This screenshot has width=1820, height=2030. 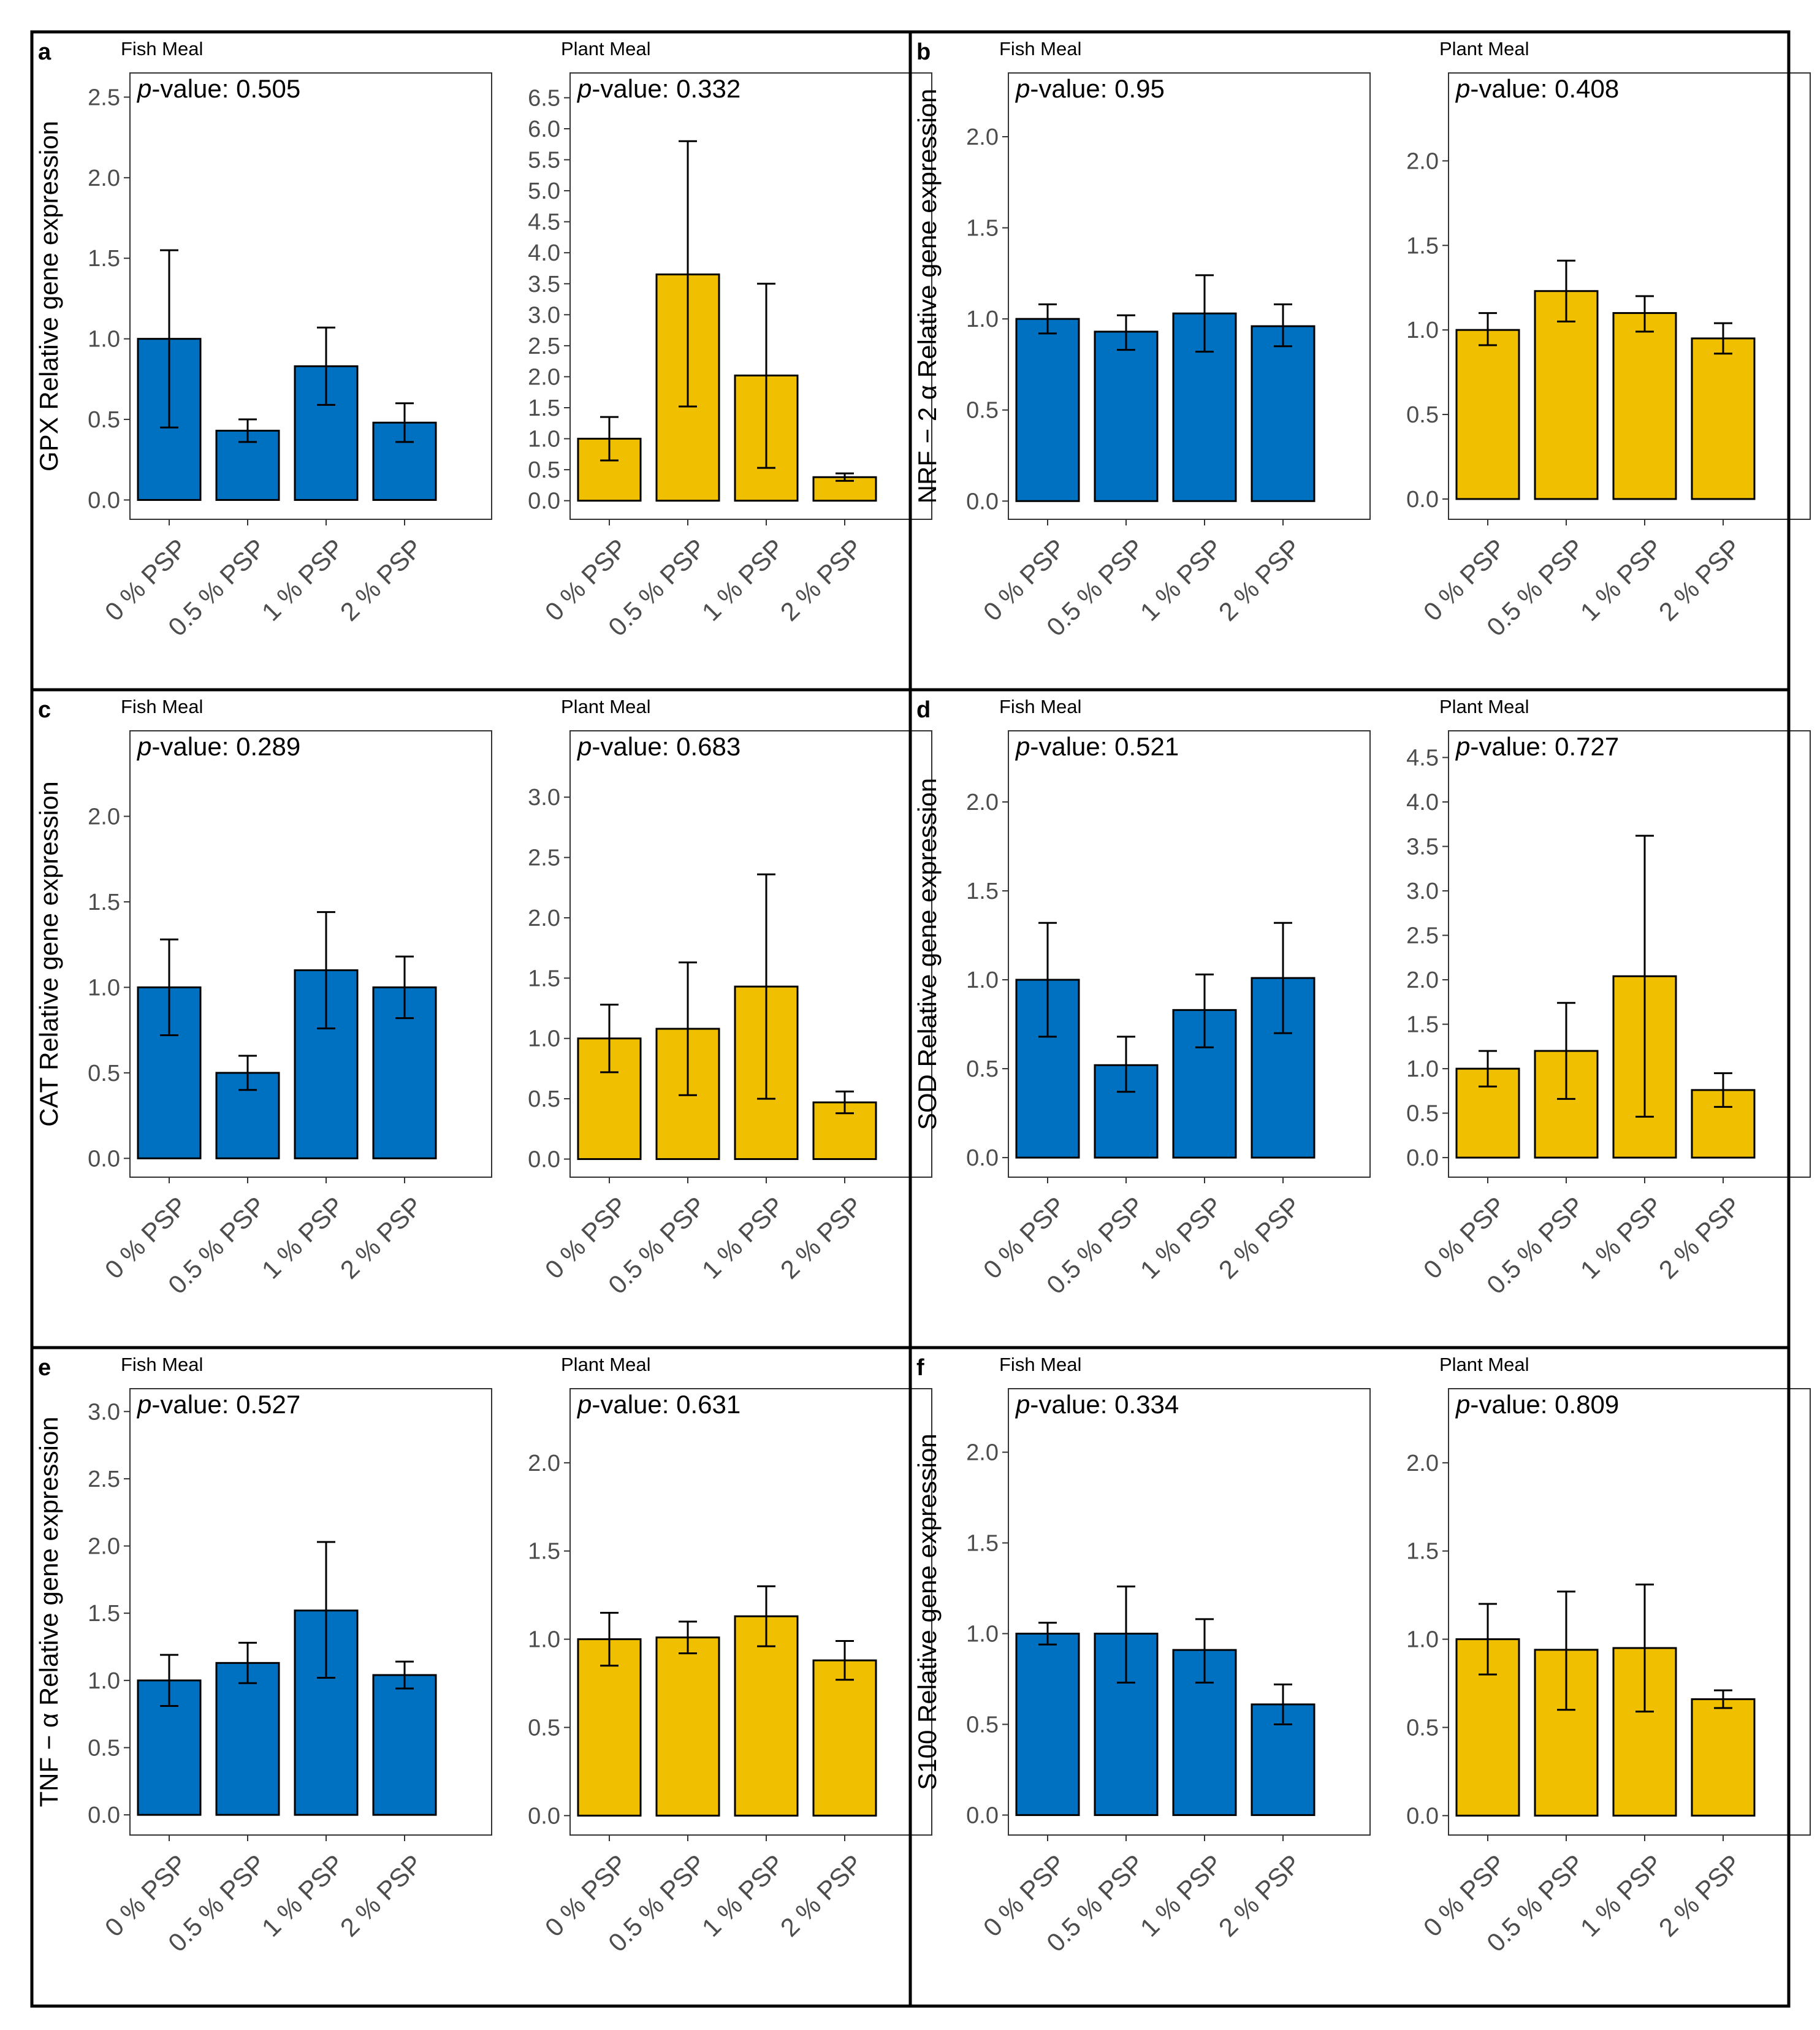 I want to click on y-tick-label: 6.0, so click(x=544, y=129).